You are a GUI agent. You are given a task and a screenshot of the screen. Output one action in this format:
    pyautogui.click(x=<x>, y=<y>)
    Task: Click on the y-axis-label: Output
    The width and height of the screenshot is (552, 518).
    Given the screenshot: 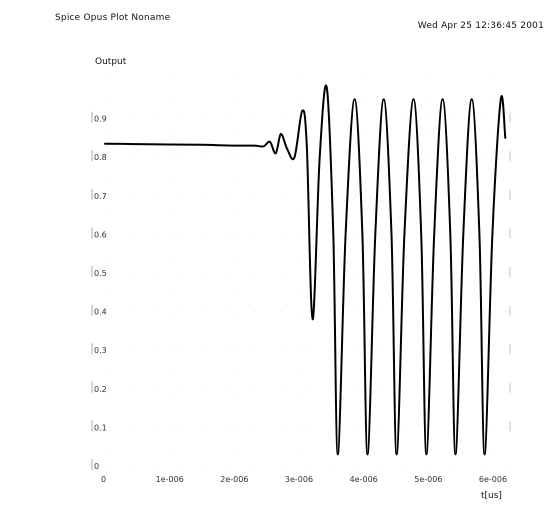 What is the action you would take?
    pyautogui.click(x=111, y=62)
    